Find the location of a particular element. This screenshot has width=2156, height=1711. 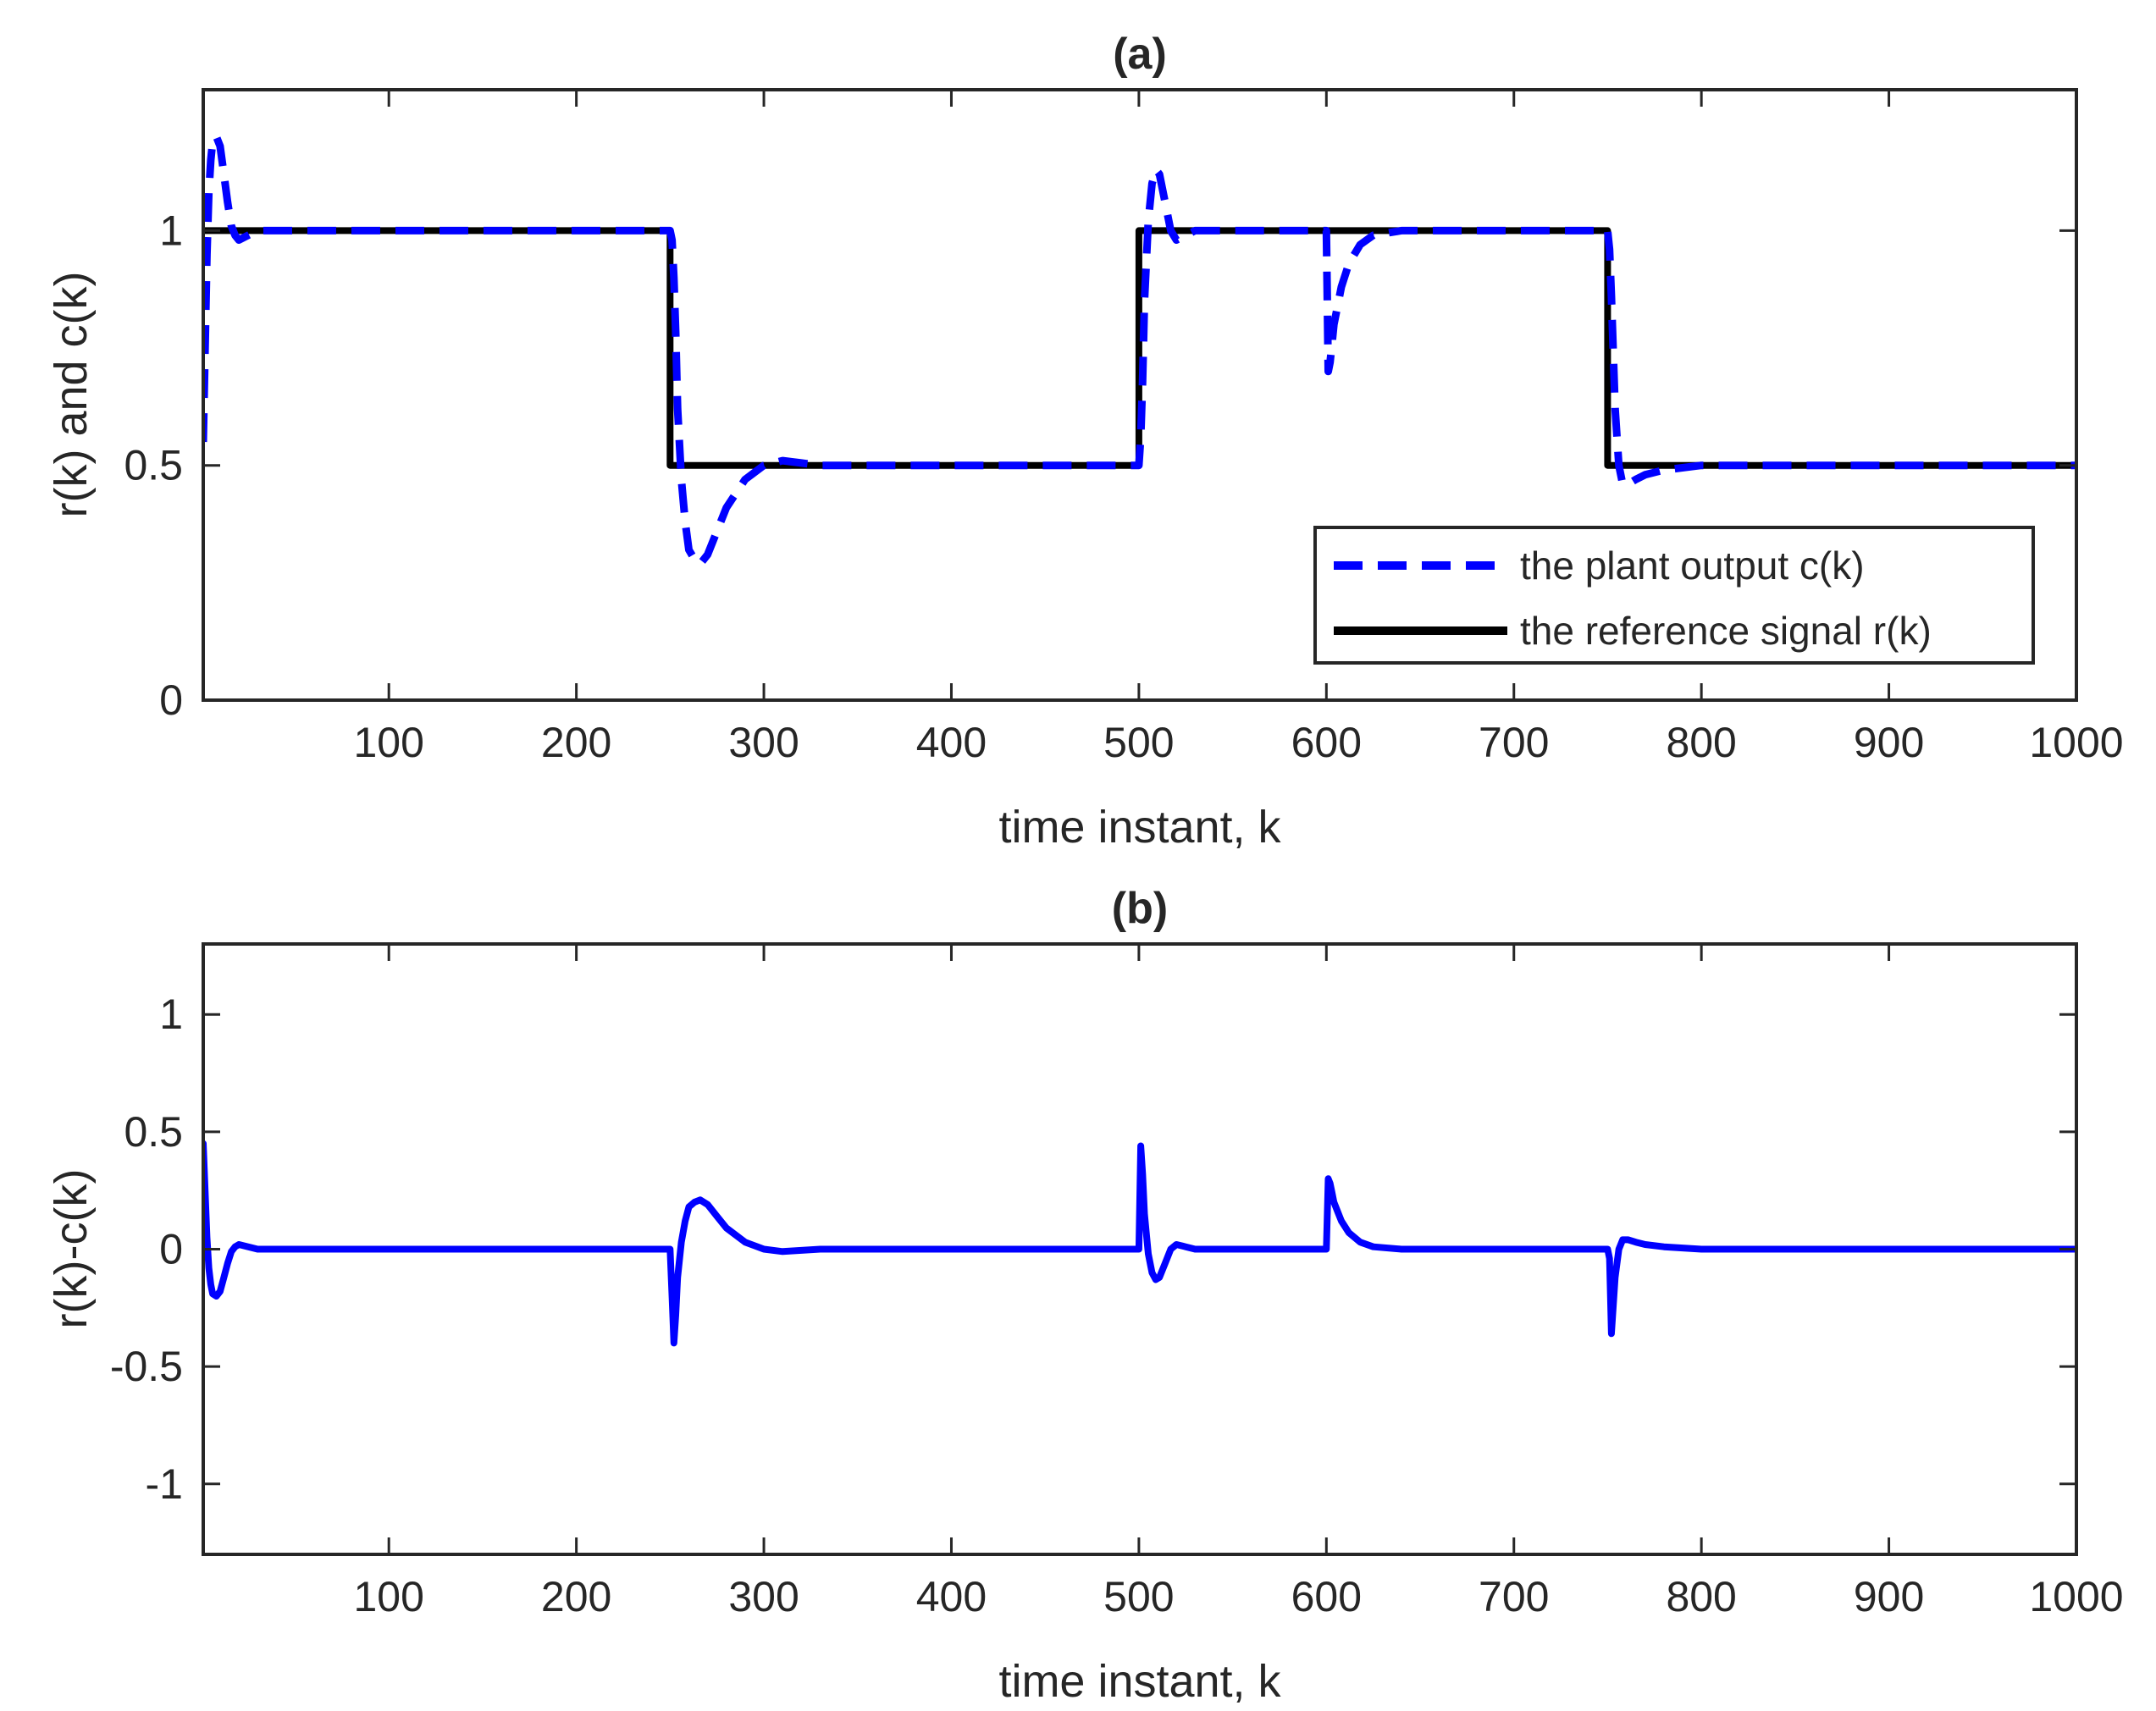

panel-b-ytick-label: -0.5 is located at coordinates (146, 1367).